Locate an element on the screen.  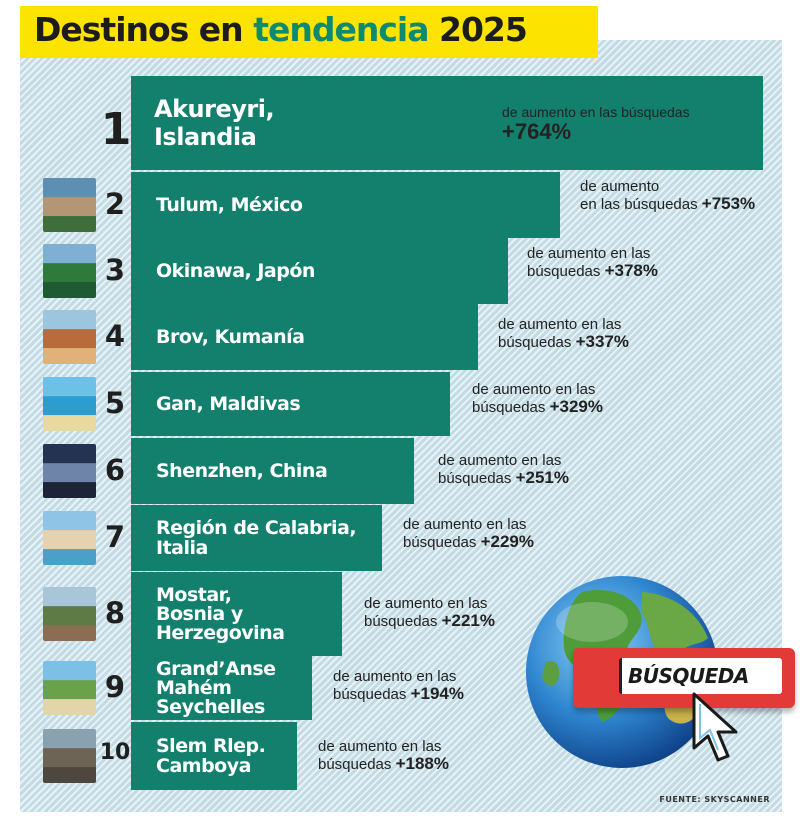
title-banner is located at coordinates (309, 32).